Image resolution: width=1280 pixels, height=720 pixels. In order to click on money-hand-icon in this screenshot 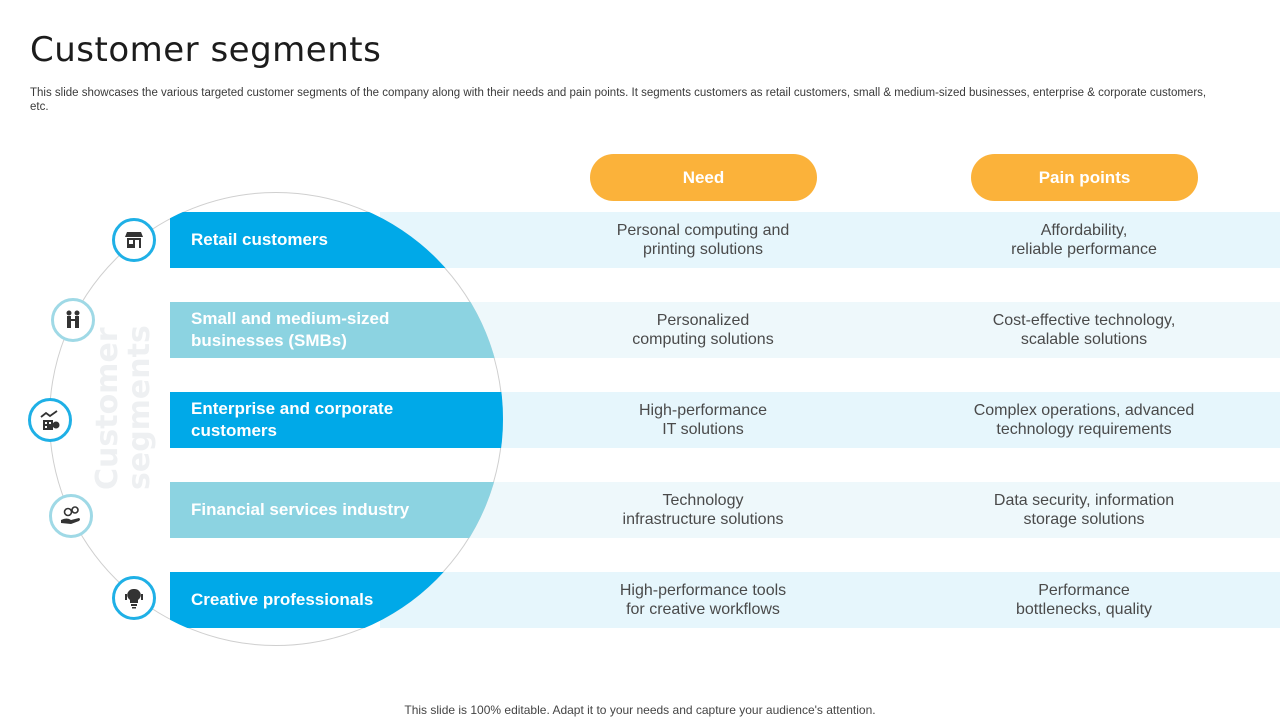, I will do `click(71, 516)`.